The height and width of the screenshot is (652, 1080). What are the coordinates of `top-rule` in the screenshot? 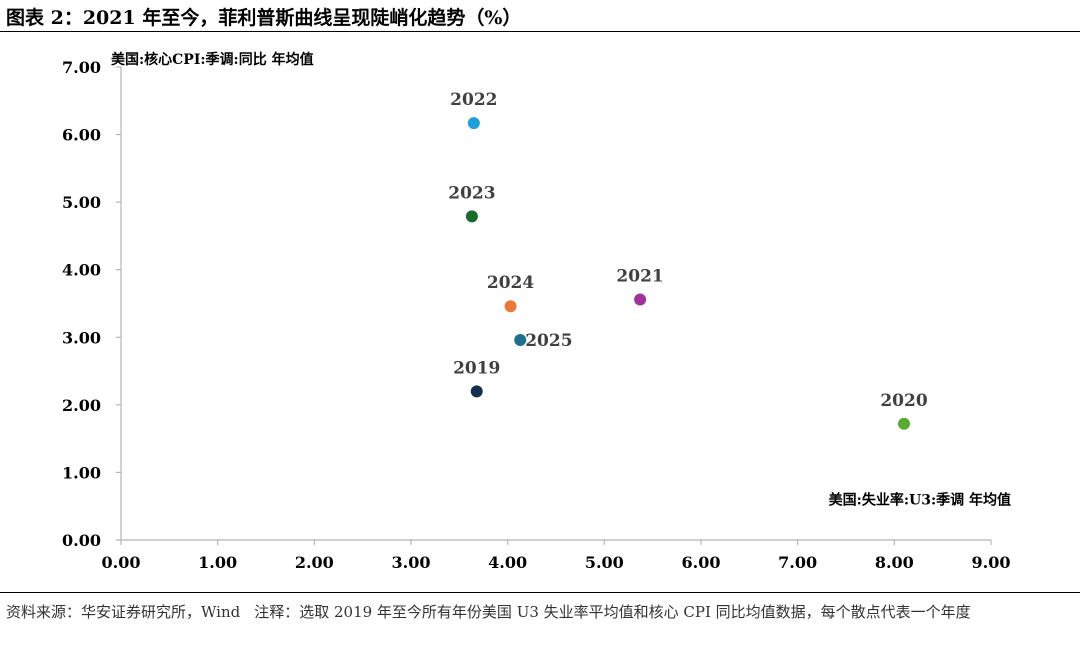 It's located at (540, 31).